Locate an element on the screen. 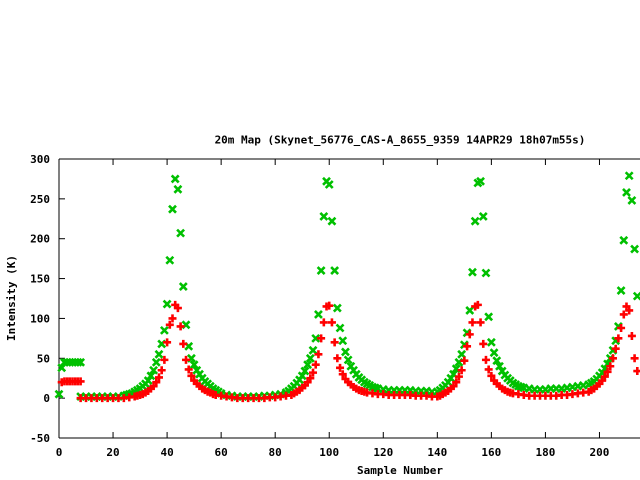 Image resolution: width=640 pixels, height=480 pixels. x-tick-label: 20 is located at coordinates (112, 452).